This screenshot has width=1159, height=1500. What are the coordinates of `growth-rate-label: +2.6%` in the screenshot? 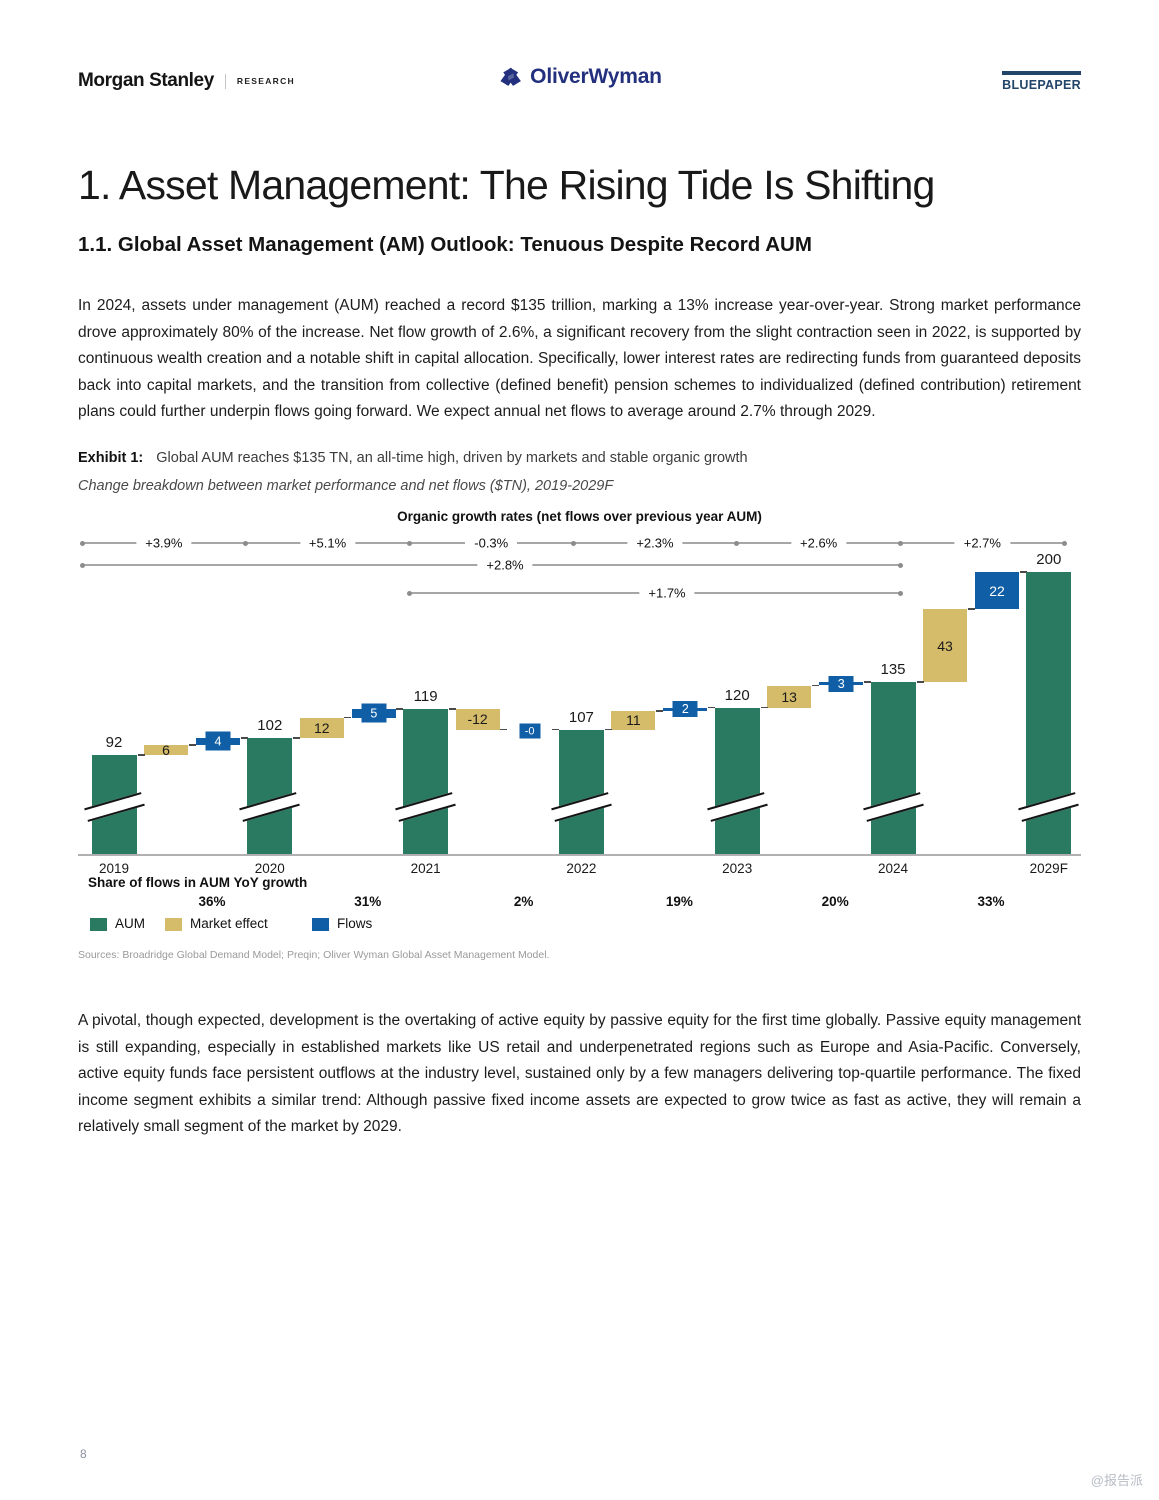 It's located at (819, 543).